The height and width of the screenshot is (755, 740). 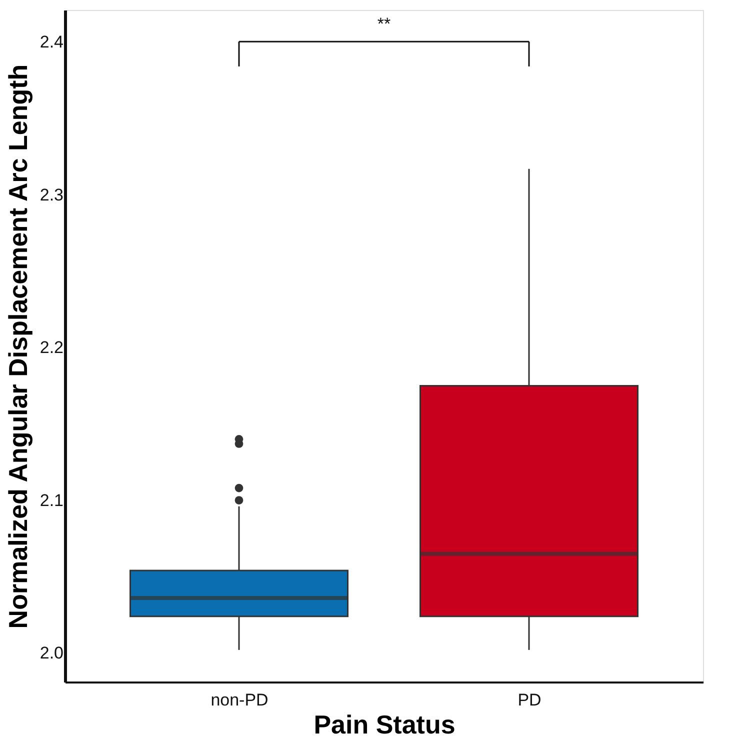 What do you see at coordinates (385, 725) in the screenshot?
I see `x-axis-title: Pain Status` at bounding box center [385, 725].